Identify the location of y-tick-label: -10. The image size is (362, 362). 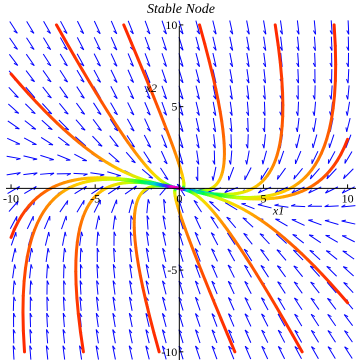
(169, 352).